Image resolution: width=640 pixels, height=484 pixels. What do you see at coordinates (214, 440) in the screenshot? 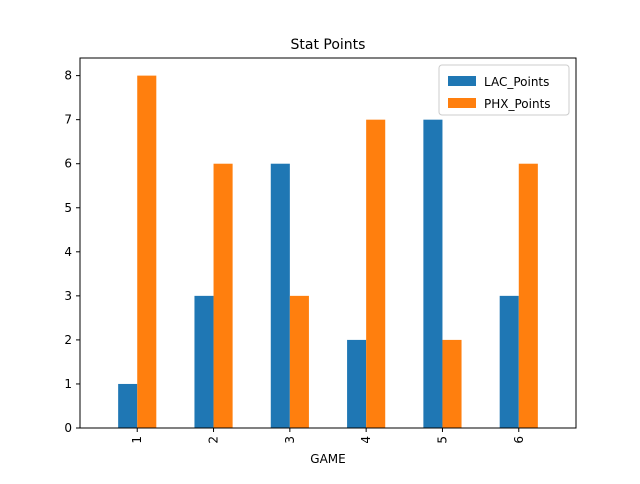
I see `x-tick-label: 2` at bounding box center [214, 440].